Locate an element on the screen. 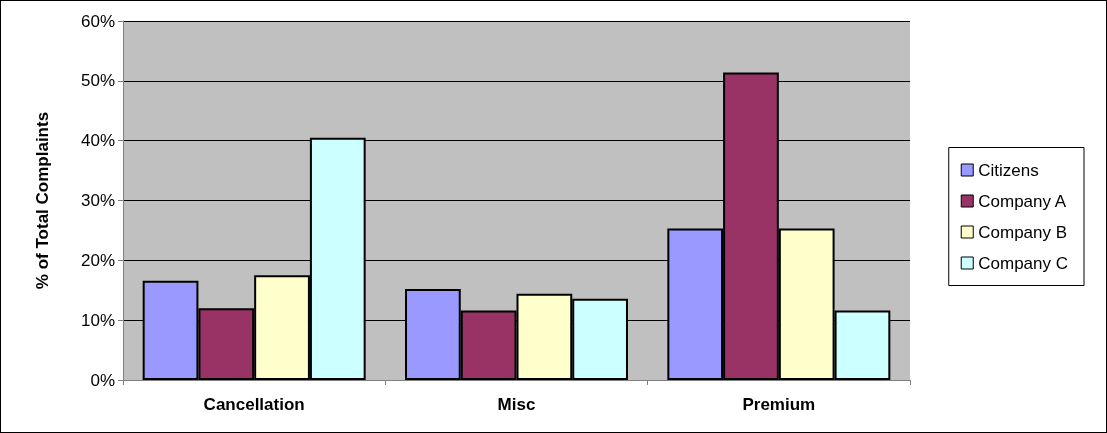 The width and height of the screenshot is (1107, 433). y-tick-label: 20% is located at coordinates (97, 260).